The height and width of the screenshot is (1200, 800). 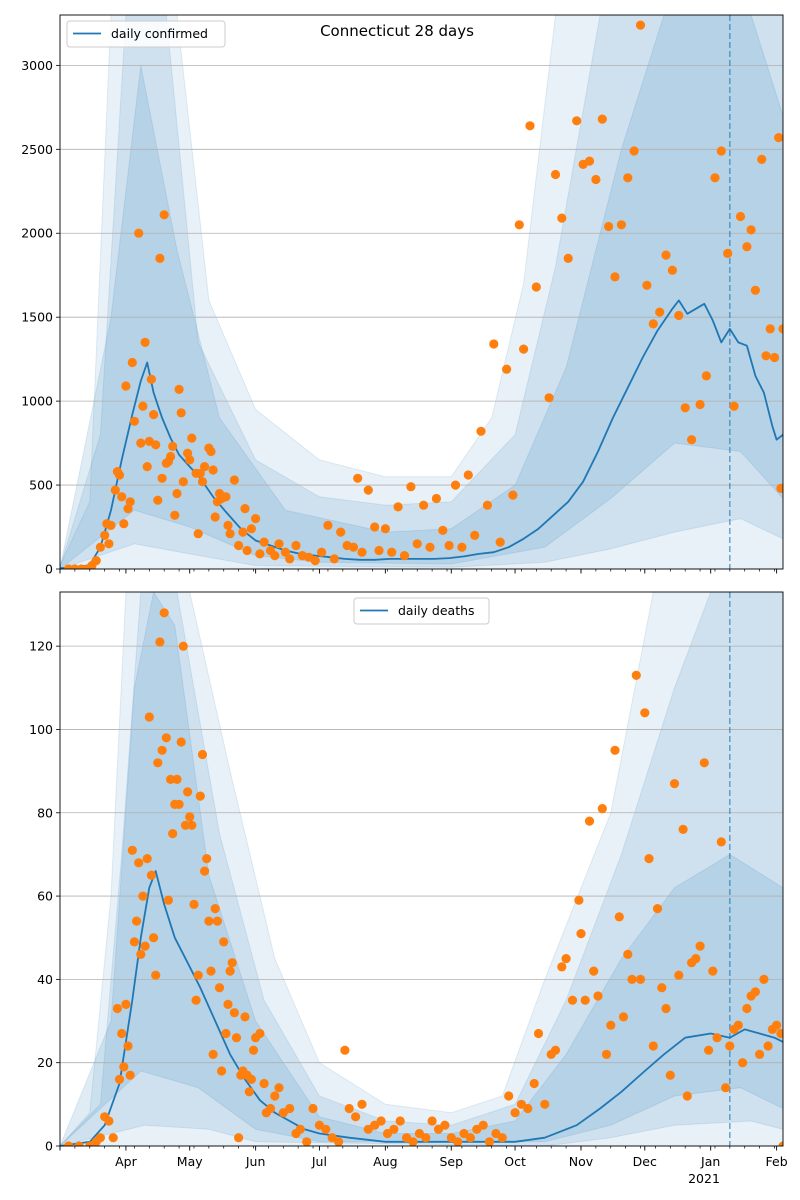 I want to click on y-tick-label: 1500, so click(x=37, y=317).